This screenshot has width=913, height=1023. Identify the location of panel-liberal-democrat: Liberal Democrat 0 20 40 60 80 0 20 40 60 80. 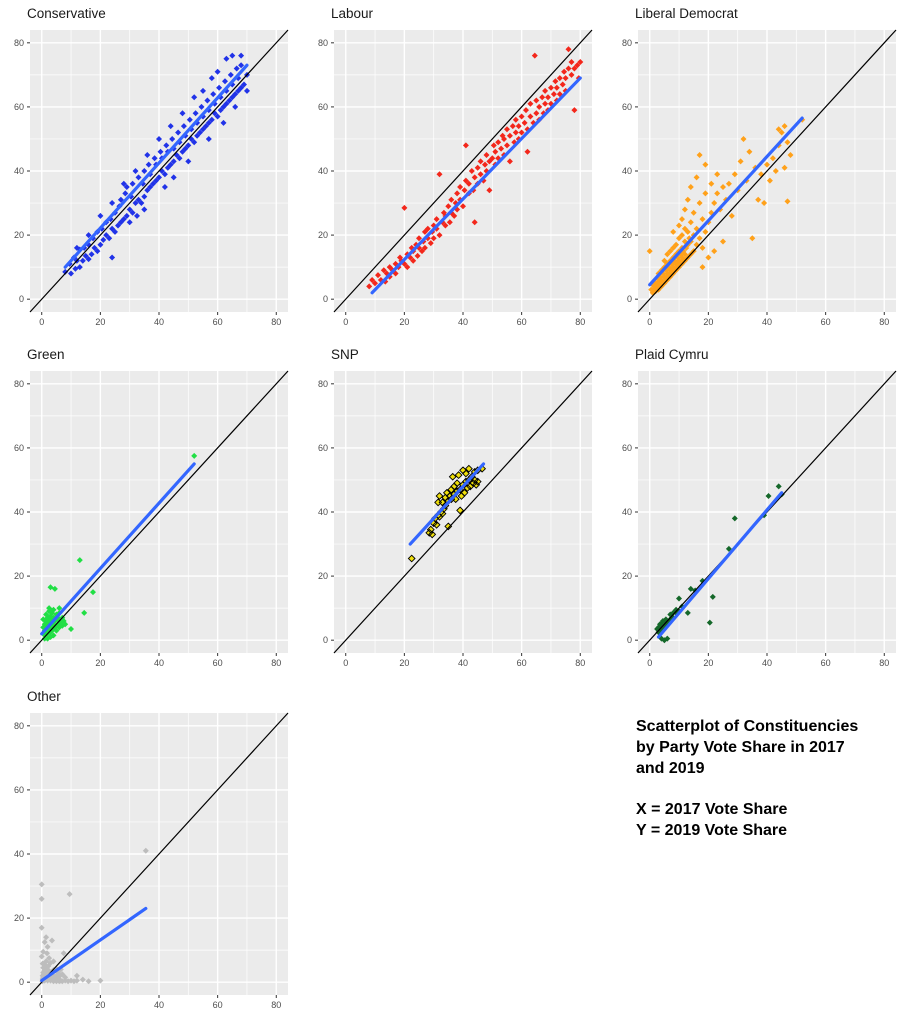
(760, 170).